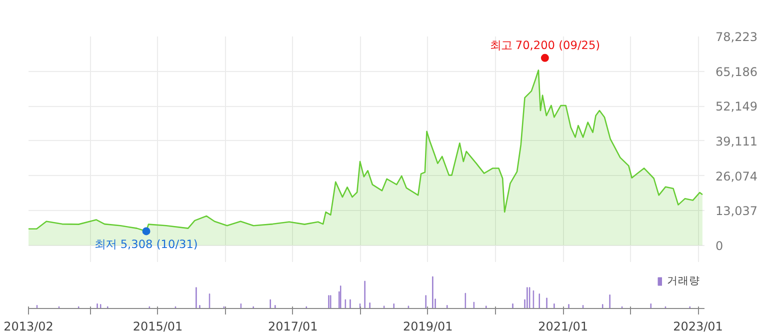 This screenshot has height=336, width=773. What do you see at coordinates (293, 327) in the screenshot?
I see `x-tick-label: 2017/01` at bounding box center [293, 327].